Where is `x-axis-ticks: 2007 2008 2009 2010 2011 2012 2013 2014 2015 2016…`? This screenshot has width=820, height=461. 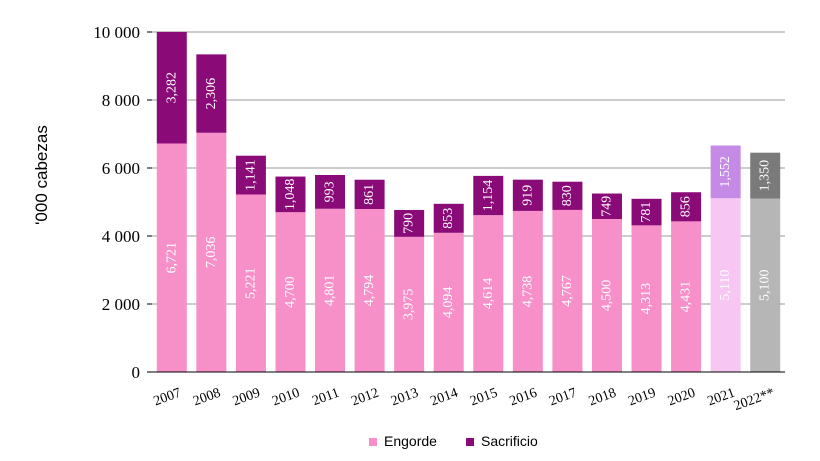
x-axis-ticks: 2007 2008 2009 2010 2011 2012 2013 2014 2015 2016… is located at coordinates (464, 400).